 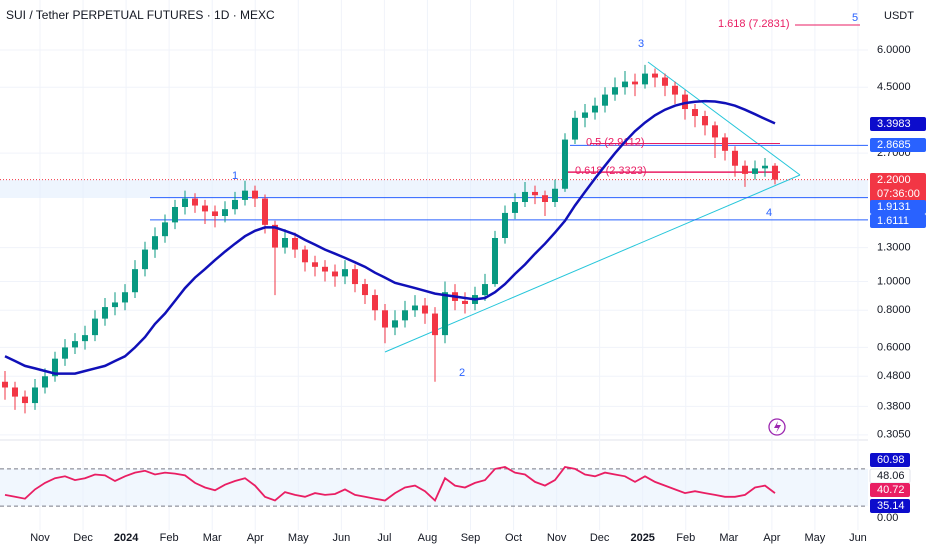 What do you see at coordinates (642, 538) in the screenshot?
I see `x-tick-label: 2025` at bounding box center [642, 538].